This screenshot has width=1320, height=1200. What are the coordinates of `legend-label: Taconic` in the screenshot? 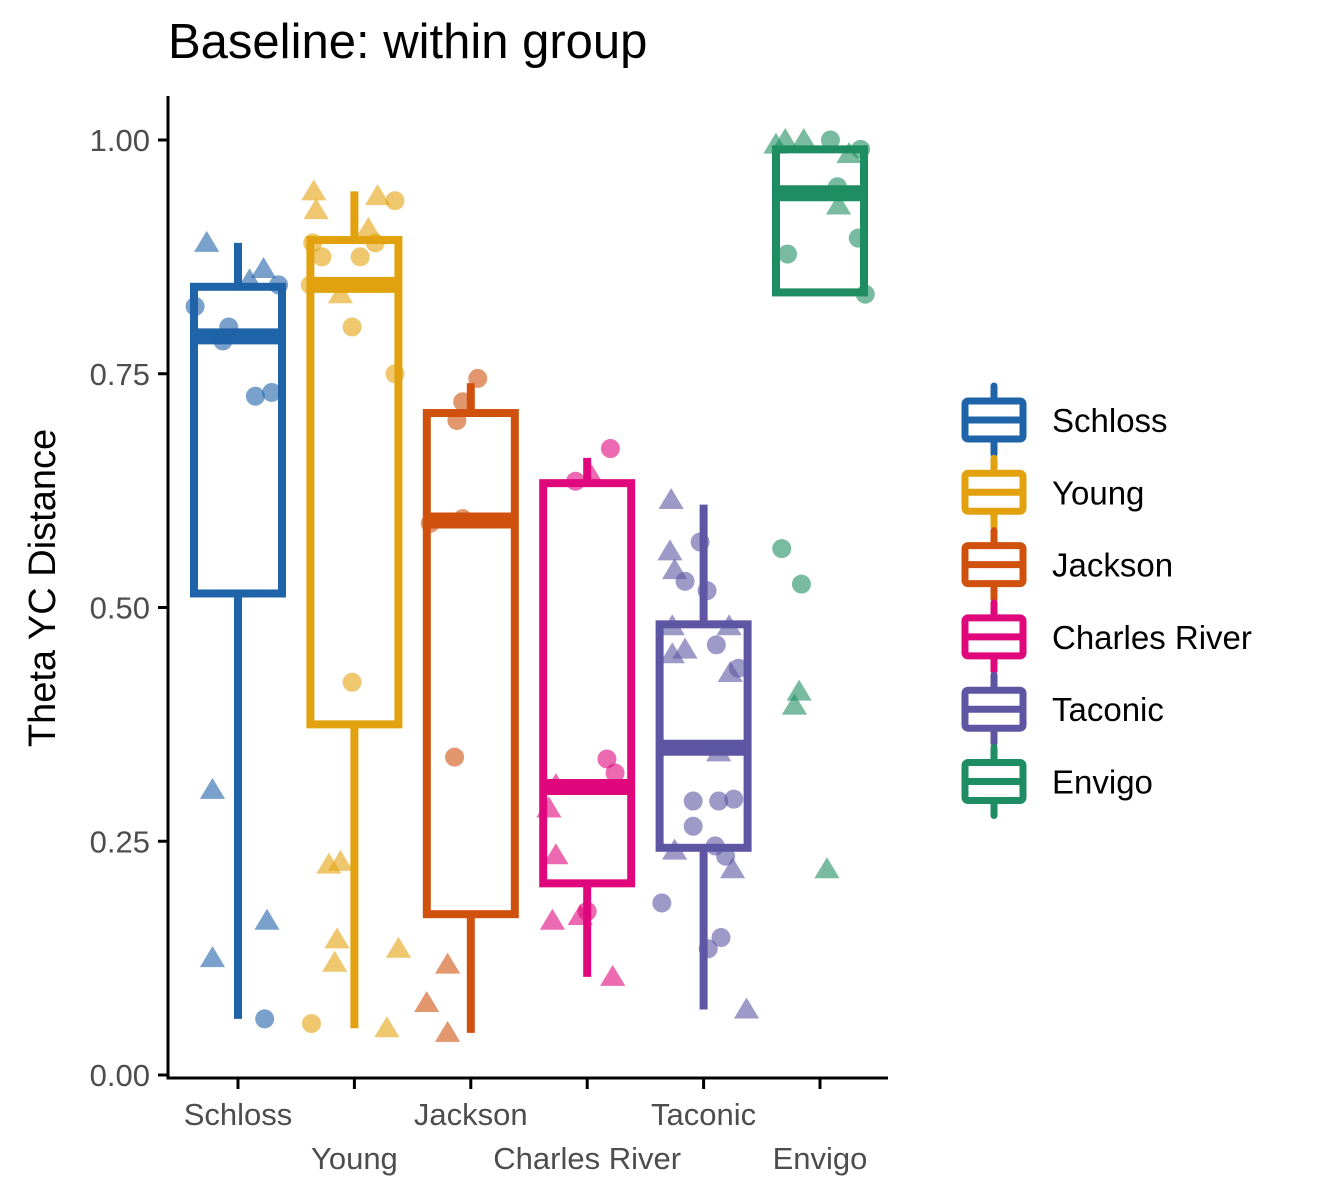 It's located at (1108, 709).